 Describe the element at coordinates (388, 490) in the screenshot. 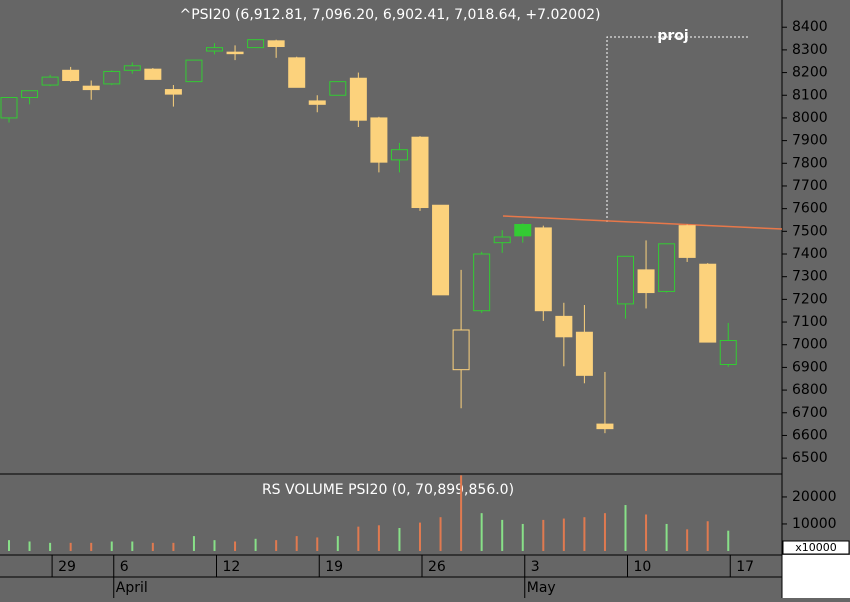

I see `volume-title: RS VOLUME PSI20 (0, 70,899,856.0)` at that location.